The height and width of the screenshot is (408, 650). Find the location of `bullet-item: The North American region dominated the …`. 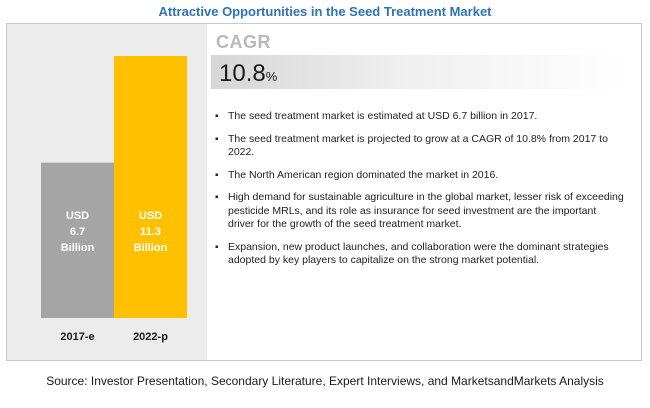

bullet-item: The North American region dominated the … is located at coordinates (419, 176).